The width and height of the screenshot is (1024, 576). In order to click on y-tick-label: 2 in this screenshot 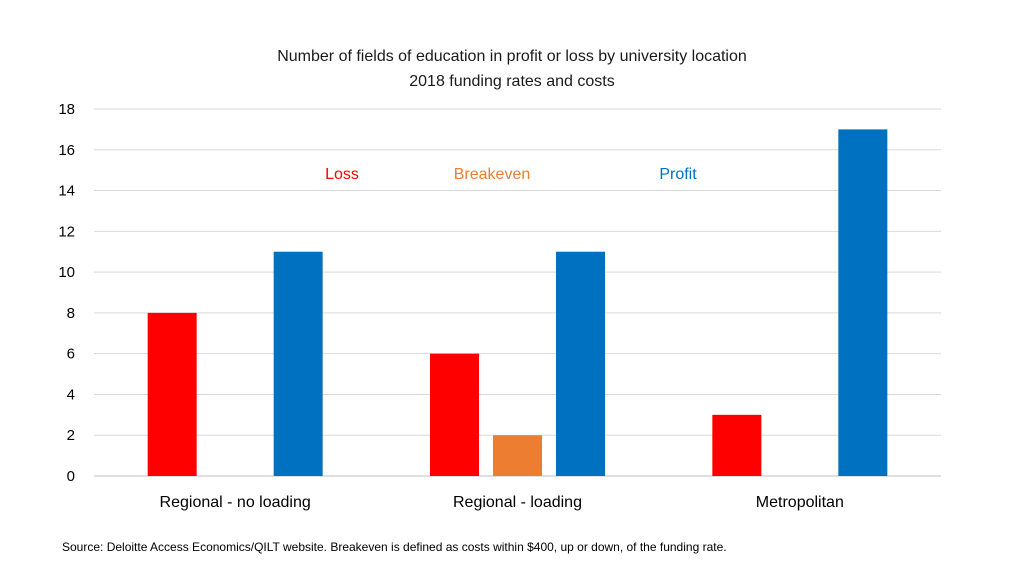, I will do `click(71, 435)`.